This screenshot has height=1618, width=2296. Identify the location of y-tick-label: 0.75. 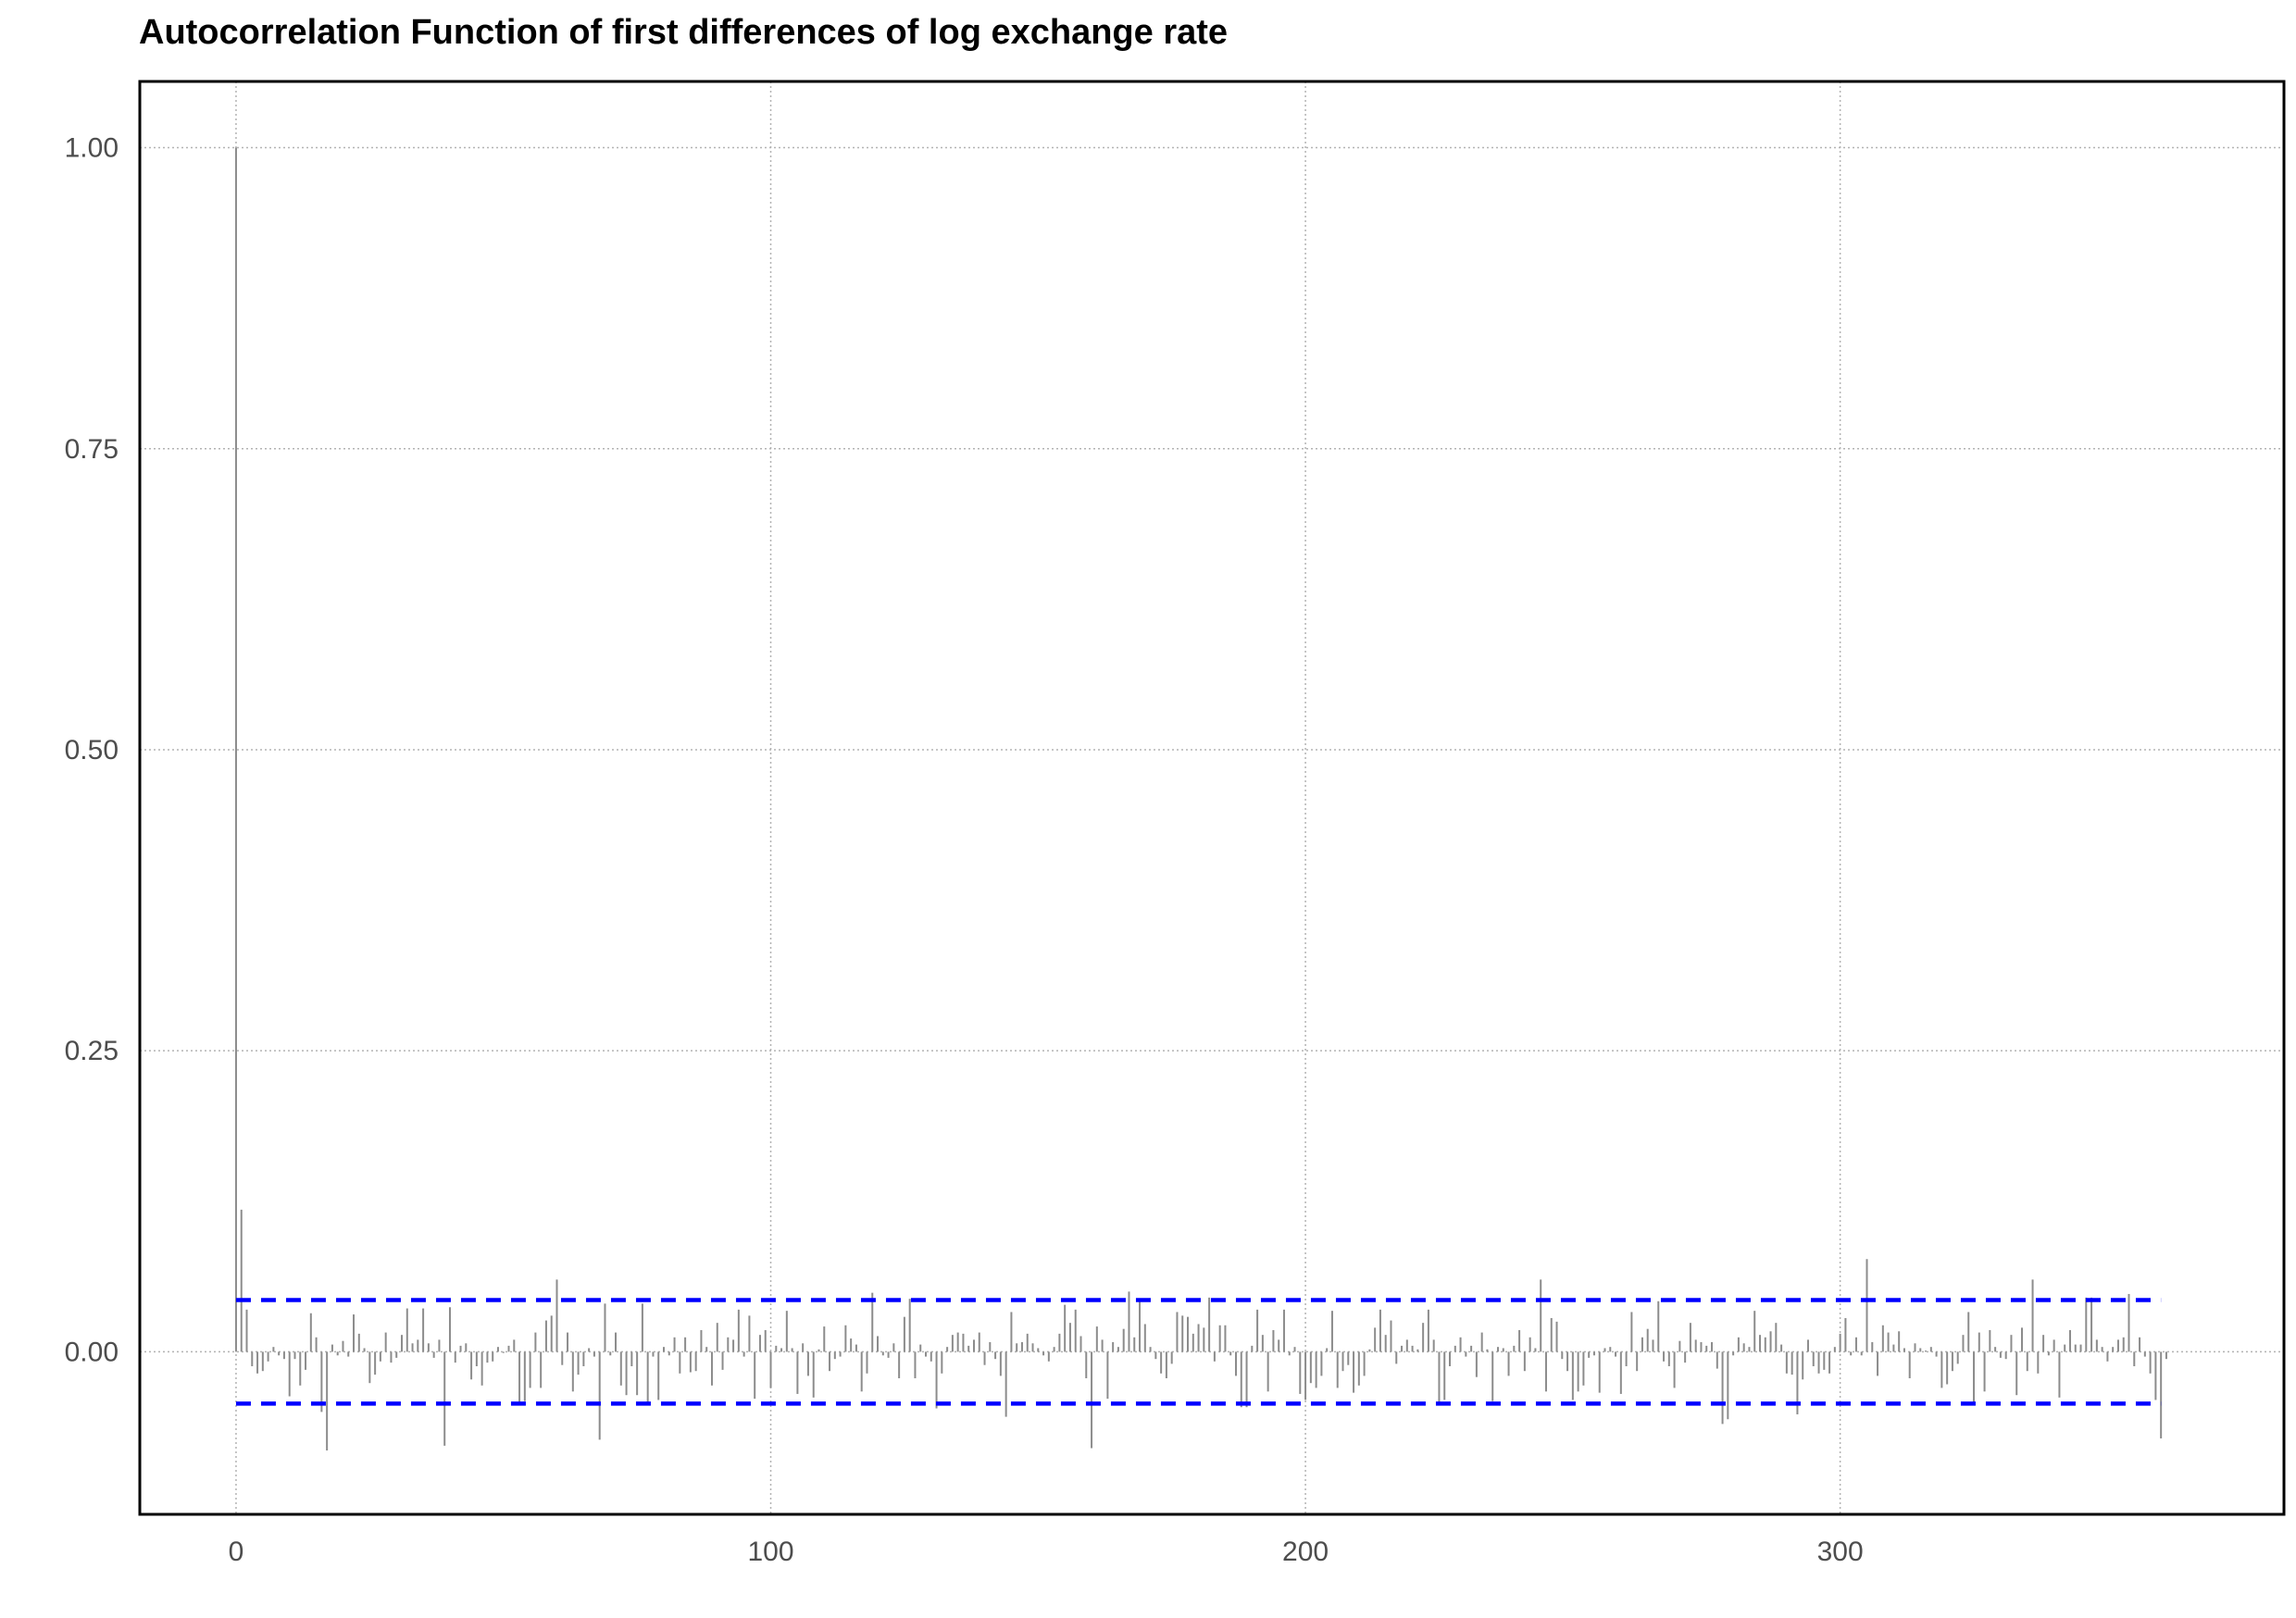
(92, 449).